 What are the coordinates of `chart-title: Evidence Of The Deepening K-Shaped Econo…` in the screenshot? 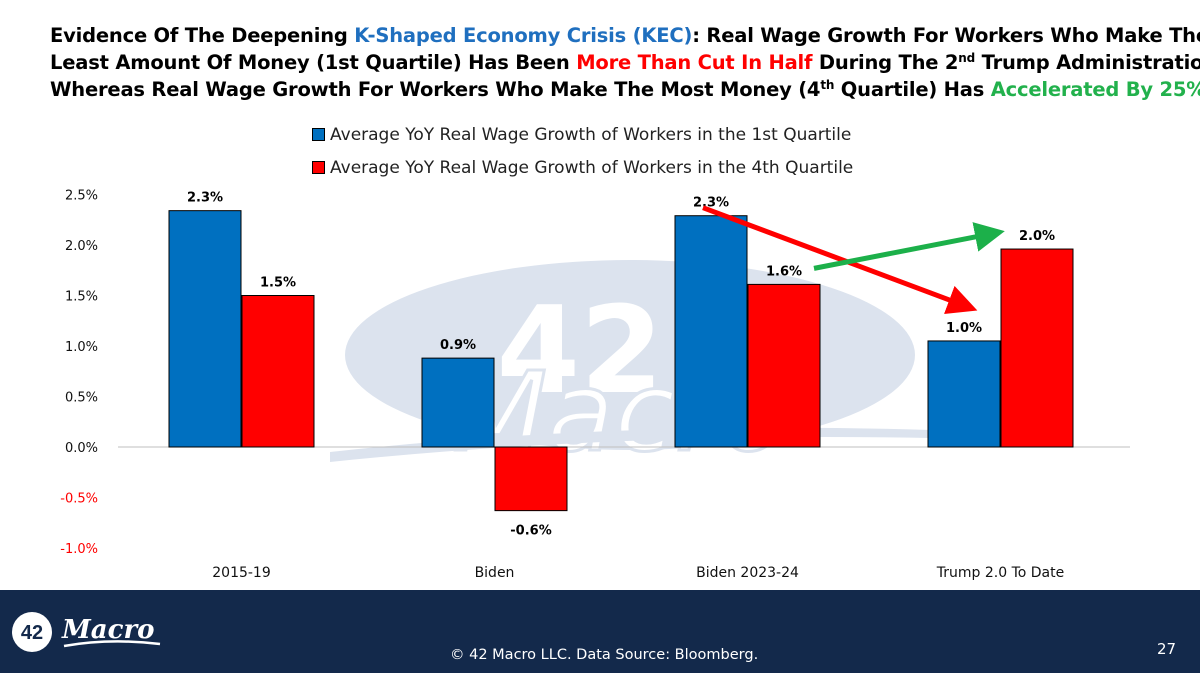 It's located at (625, 62).